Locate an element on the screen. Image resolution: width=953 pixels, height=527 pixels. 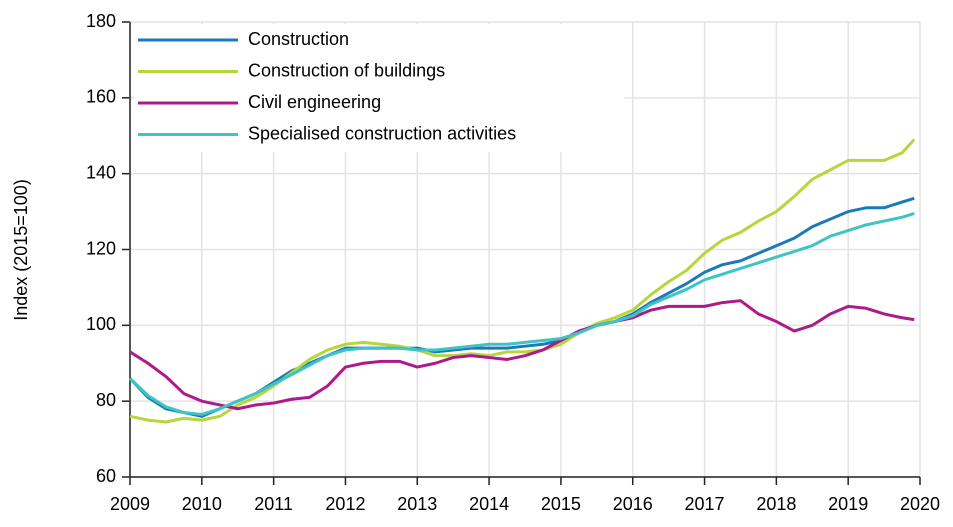
legend-label: Civil engineering is located at coordinates (314, 102).